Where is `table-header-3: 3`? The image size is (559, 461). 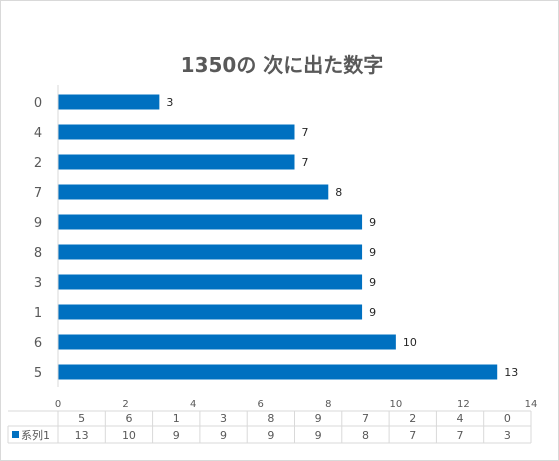 table-header-3: 3 is located at coordinates (223, 418).